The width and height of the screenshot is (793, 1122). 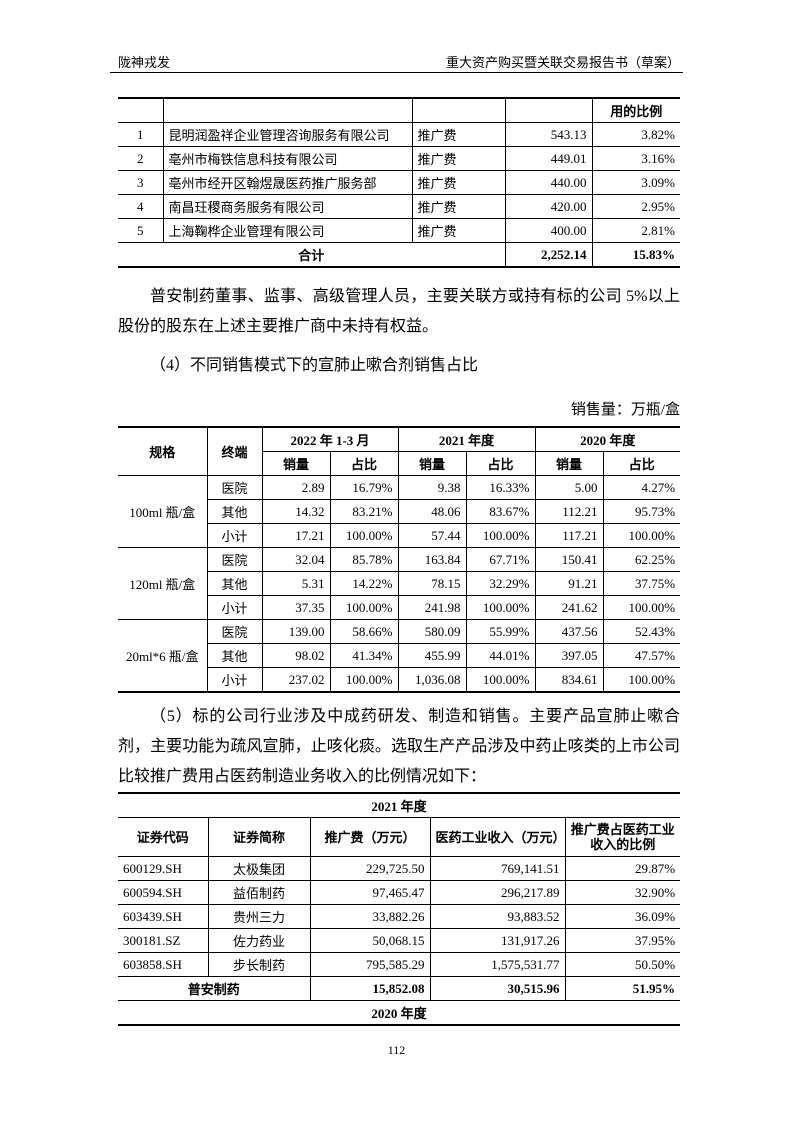 What do you see at coordinates (622, 964) in the screenshot?
I see `table-cell: 50.50%` at bounding box center [622, 964].